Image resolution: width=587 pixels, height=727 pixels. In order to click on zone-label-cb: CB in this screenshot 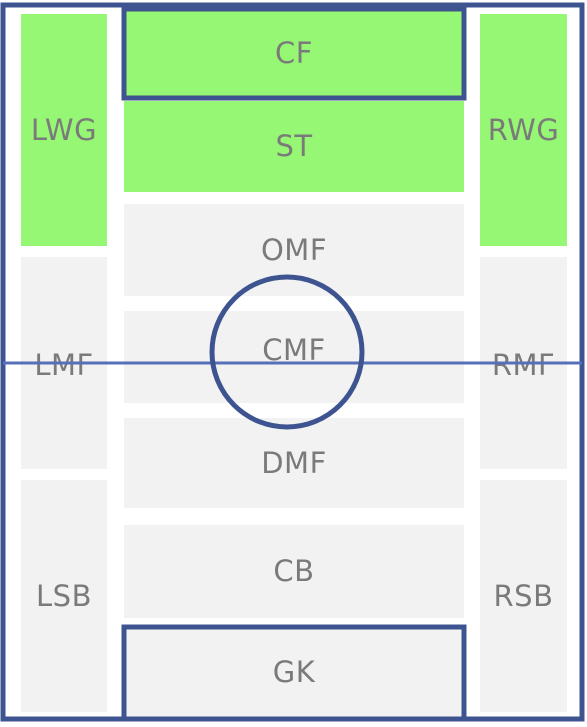, I will do `click(293, 571)`.